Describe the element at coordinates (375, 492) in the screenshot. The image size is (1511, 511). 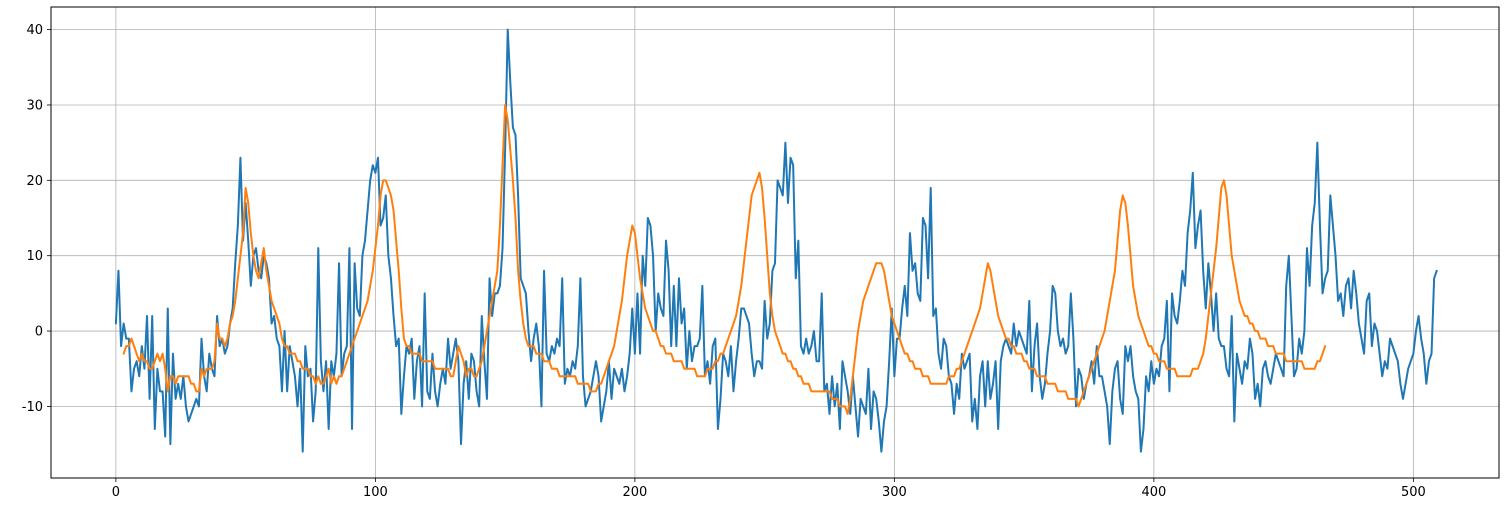
I see `x-tick-label: 100` at that location.